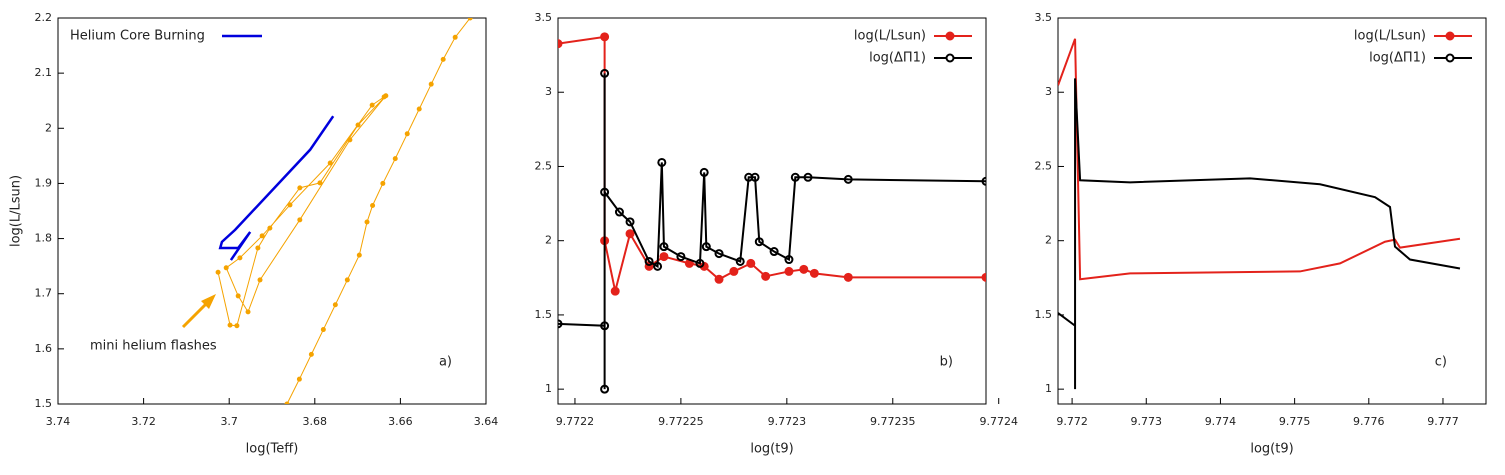  Describe the element at coordinates (315, 421) in the screenshot. I see `x-tick-label: 3.68` at that location.